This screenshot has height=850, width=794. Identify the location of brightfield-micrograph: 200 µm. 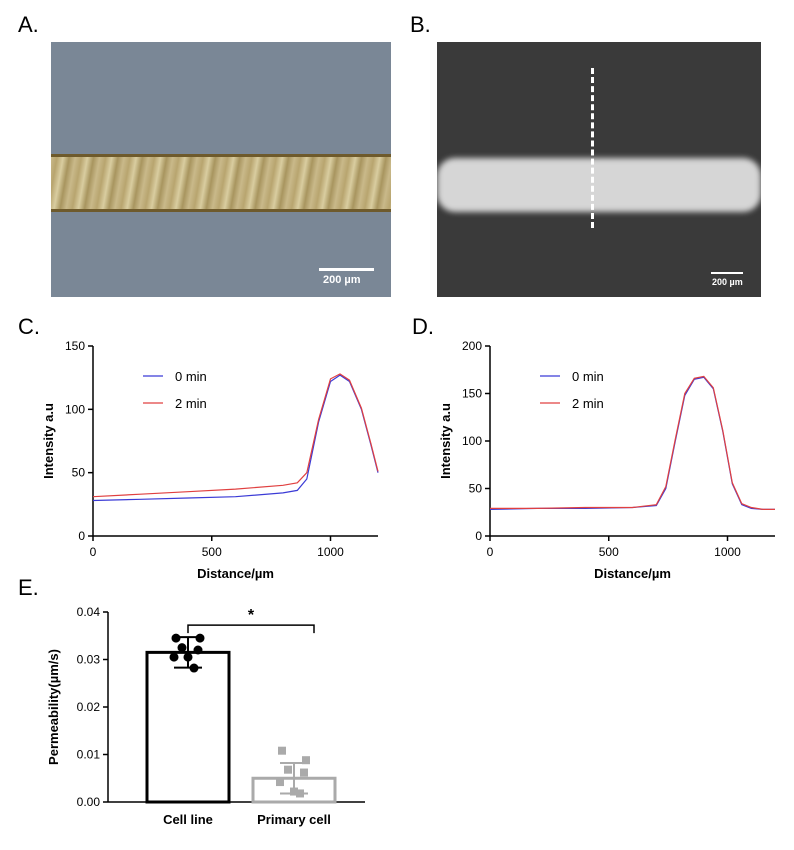
(221, 169).